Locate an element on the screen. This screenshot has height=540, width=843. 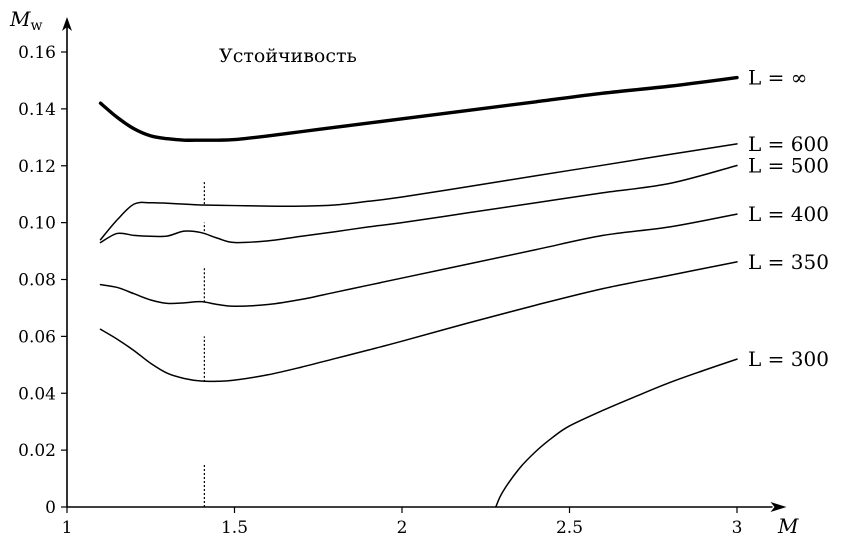
x-axis-title: M is located at coordinates (788, 526).